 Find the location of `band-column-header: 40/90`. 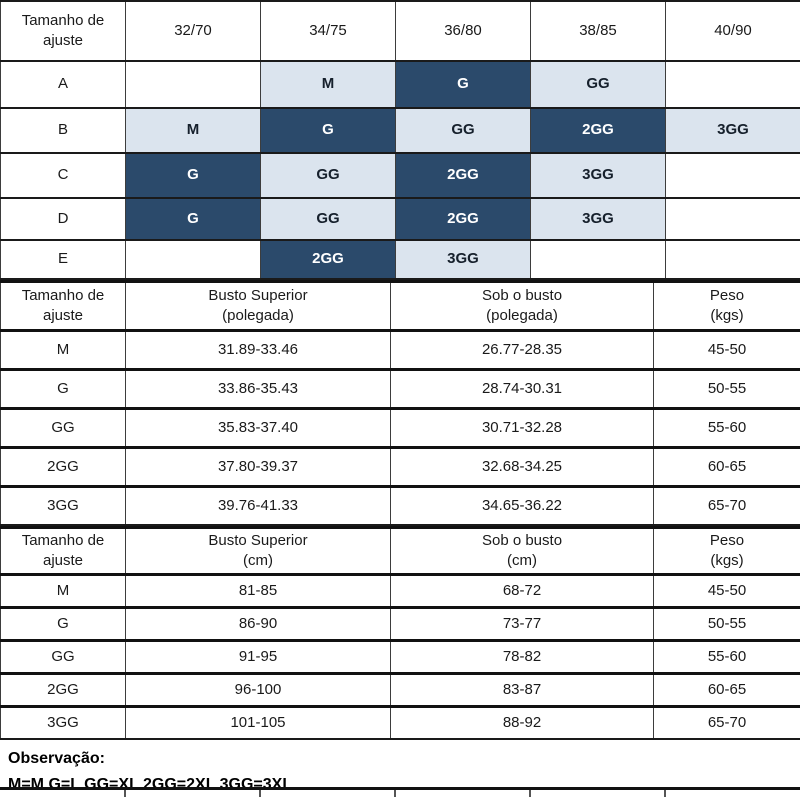

band-column-header: 40/90 is located at coordinates (732, 31).